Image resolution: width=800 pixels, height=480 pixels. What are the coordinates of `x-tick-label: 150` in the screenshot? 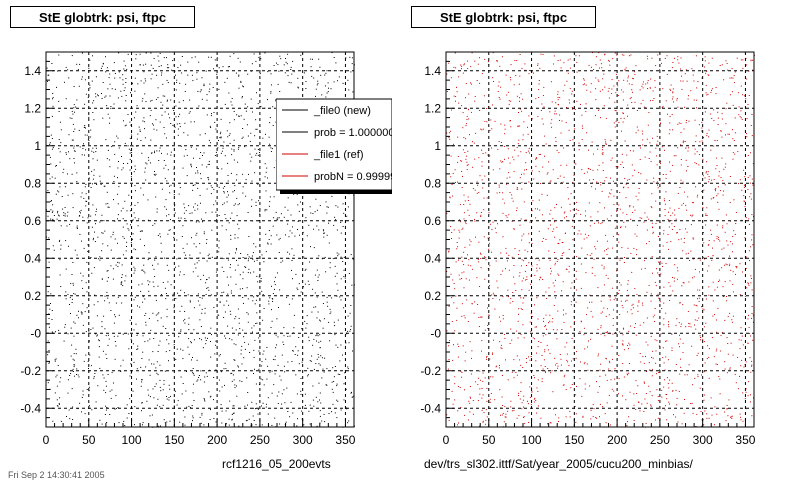 It's located at (574, 440).